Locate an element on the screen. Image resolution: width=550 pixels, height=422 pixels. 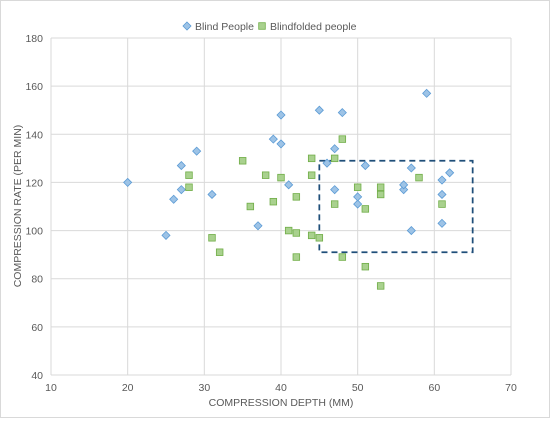
y-tick-label: 180 is located at coordinates (34, 39).